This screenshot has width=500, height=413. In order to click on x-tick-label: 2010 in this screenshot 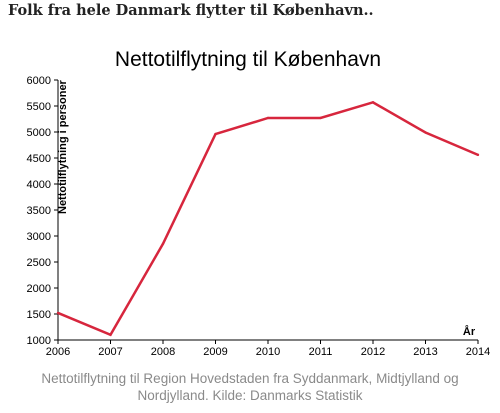, I will do `click(268, 352)`.